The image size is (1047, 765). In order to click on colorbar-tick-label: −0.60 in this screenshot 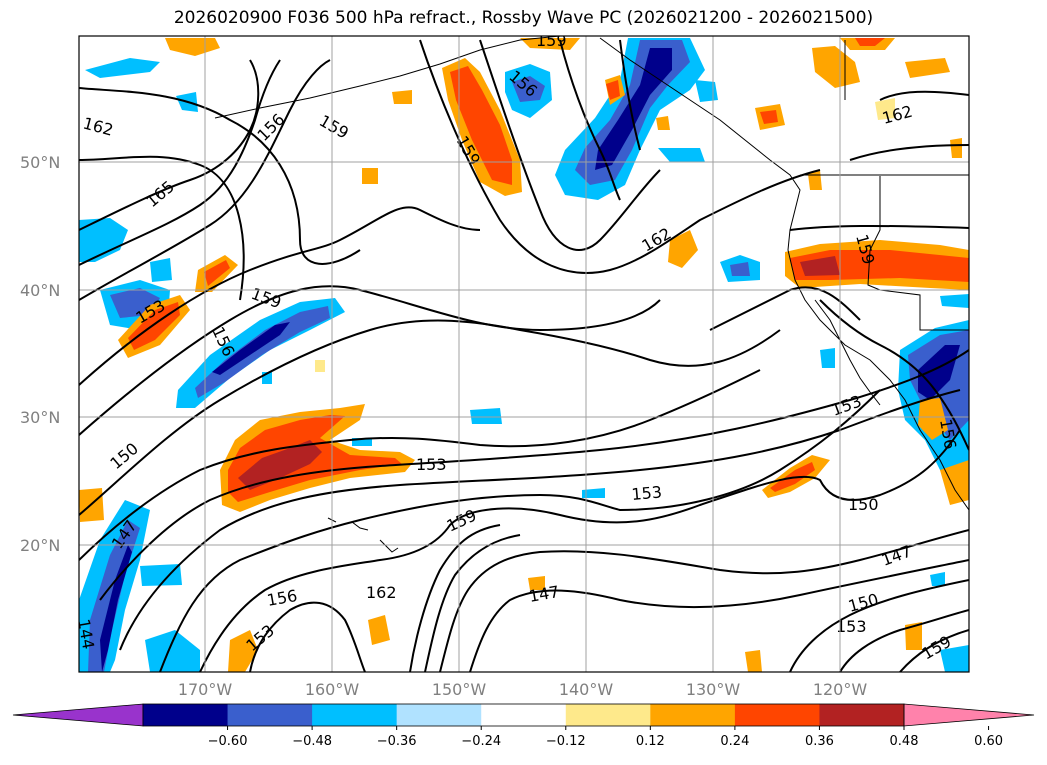, I will do `click(228, 741)`.